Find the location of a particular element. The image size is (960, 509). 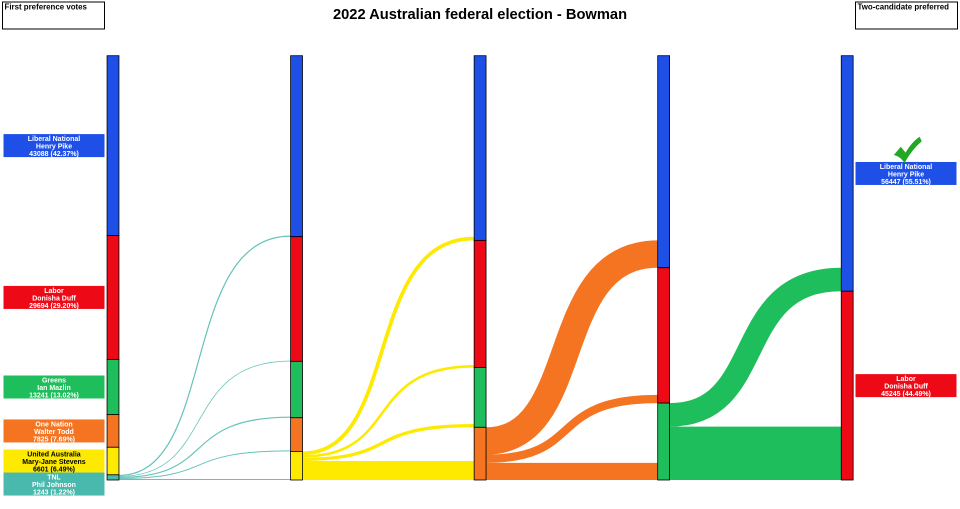

svg-text: 45245 (44.49%) is located at coordinates (906, 394).